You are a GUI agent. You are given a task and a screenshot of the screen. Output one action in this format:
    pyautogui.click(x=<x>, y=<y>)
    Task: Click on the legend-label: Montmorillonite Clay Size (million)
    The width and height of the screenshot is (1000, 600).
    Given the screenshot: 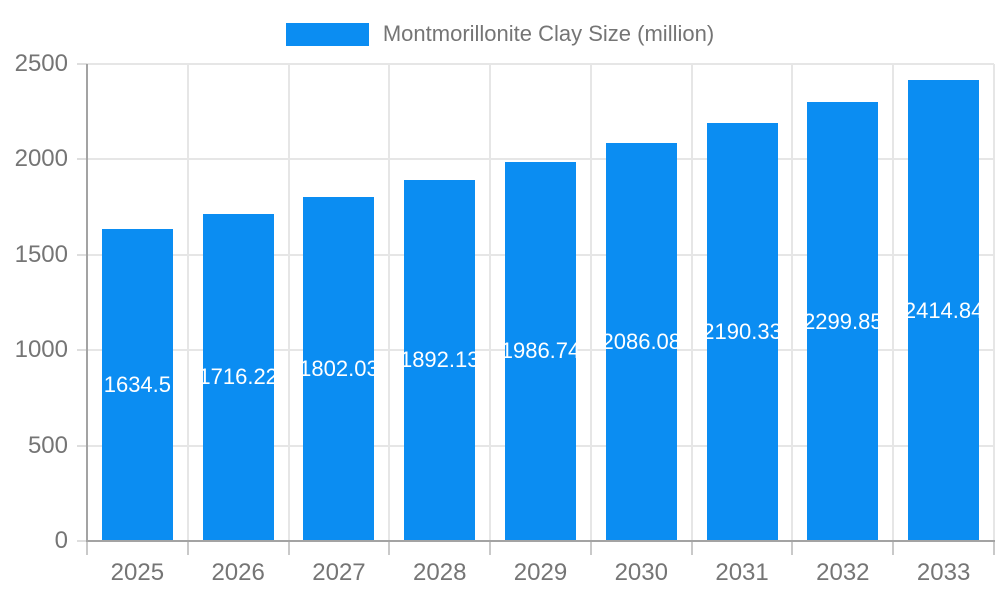 What is the action you would take?
    pyautogui.click(x=548, y=33)
    